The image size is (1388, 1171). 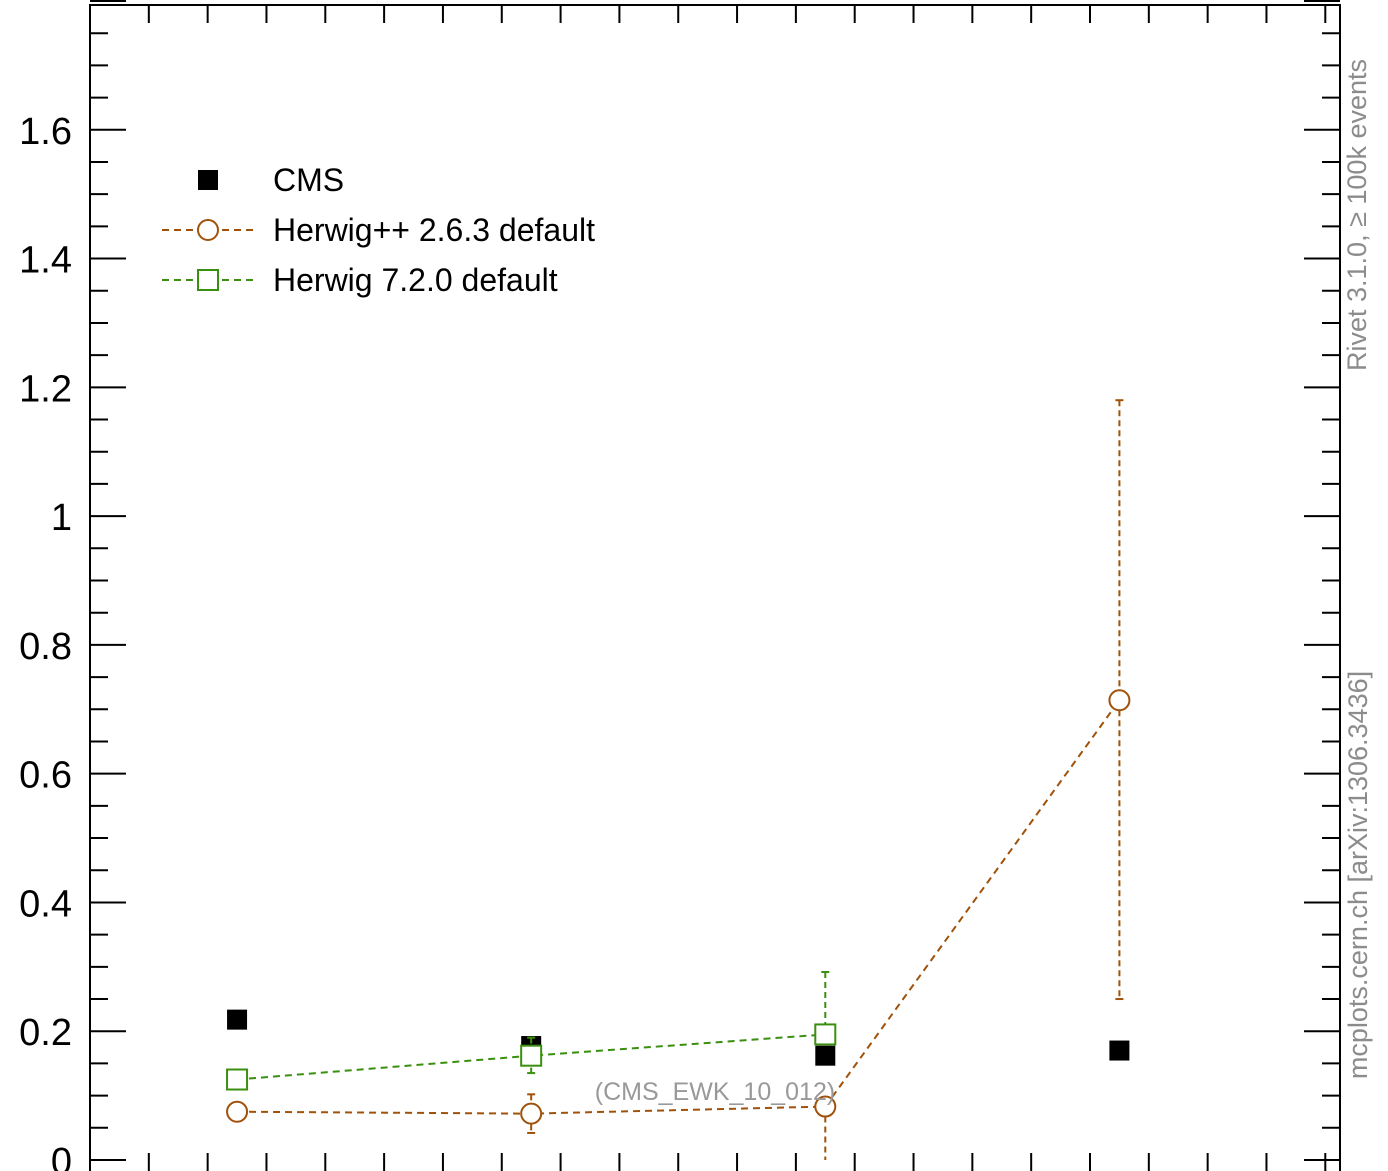 I want to click on y-tick-label: 0.6, so click(x=45, y=776).